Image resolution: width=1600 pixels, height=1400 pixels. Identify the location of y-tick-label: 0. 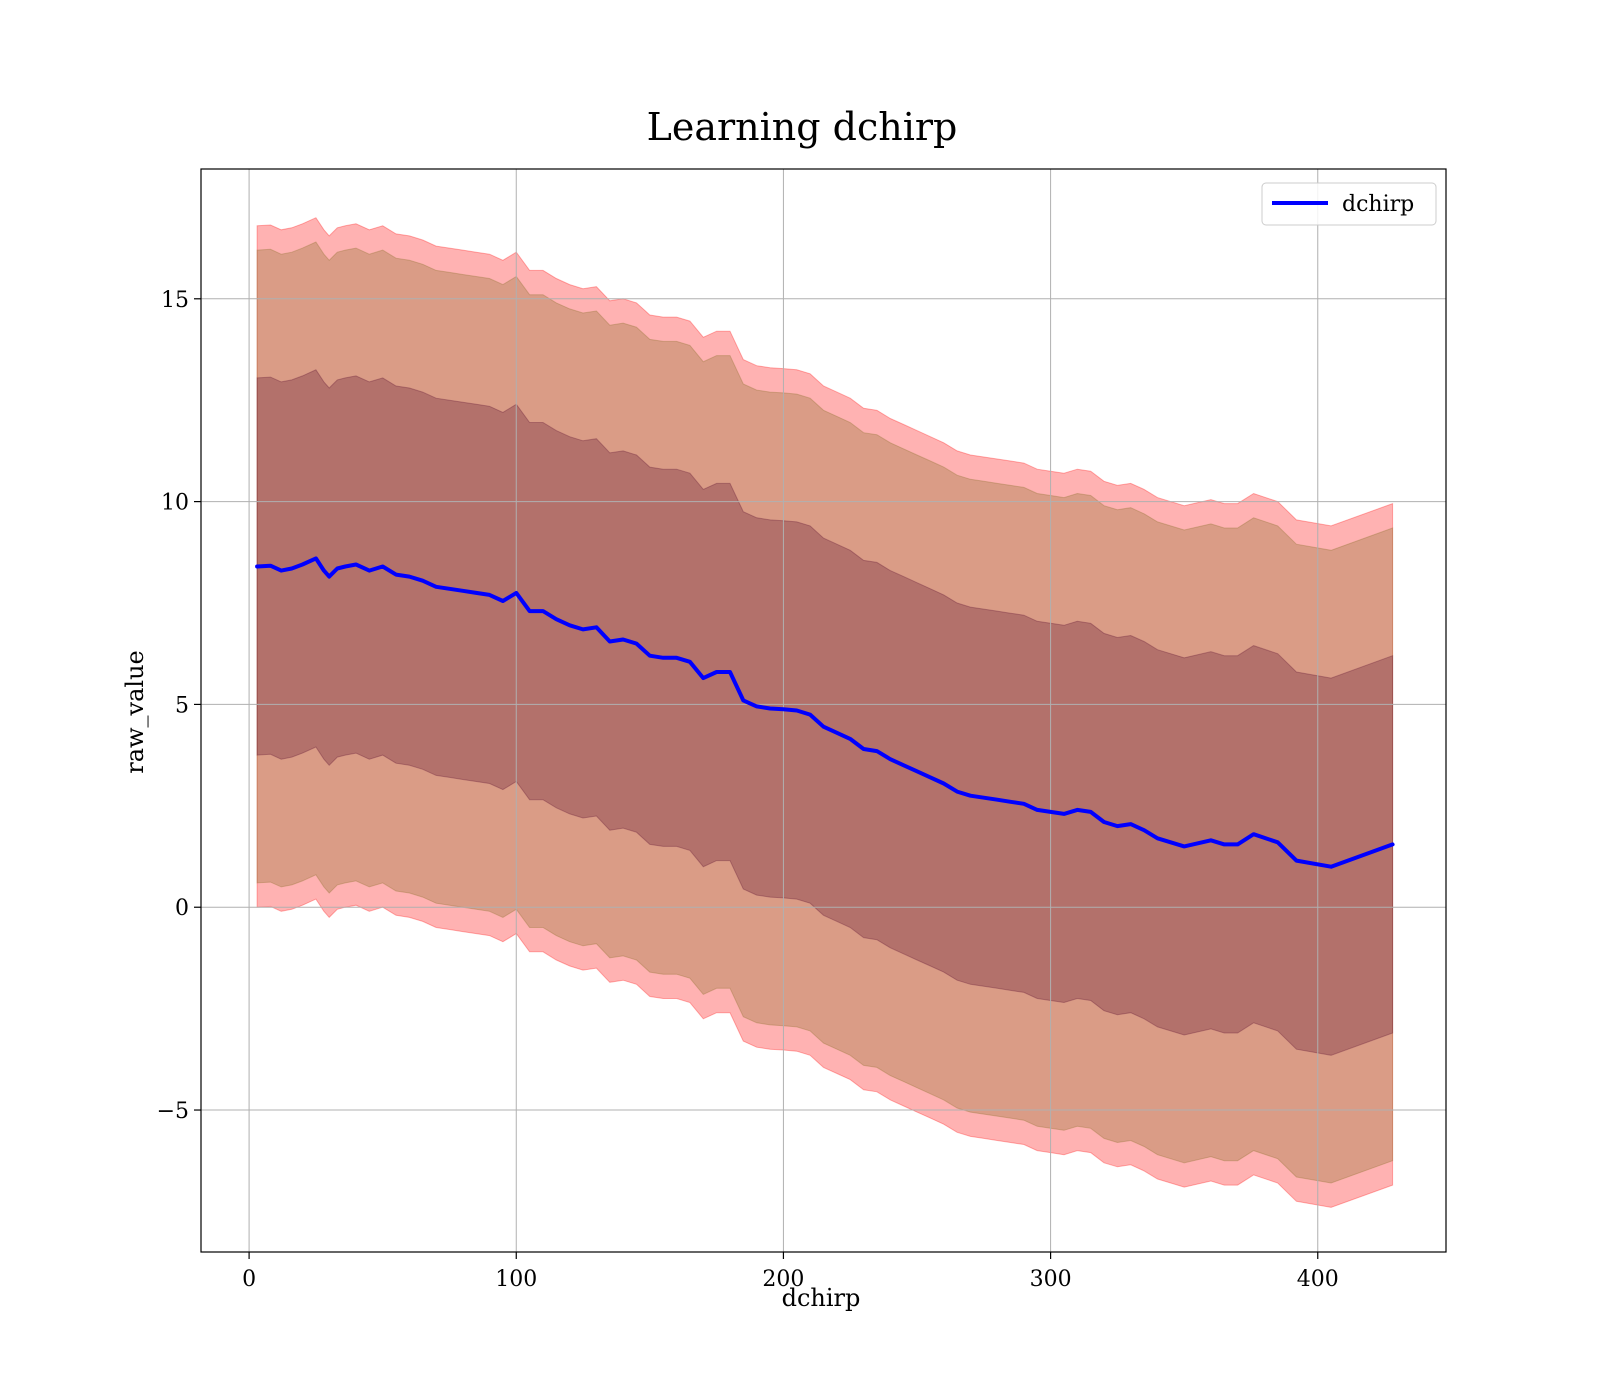
(182, 908).